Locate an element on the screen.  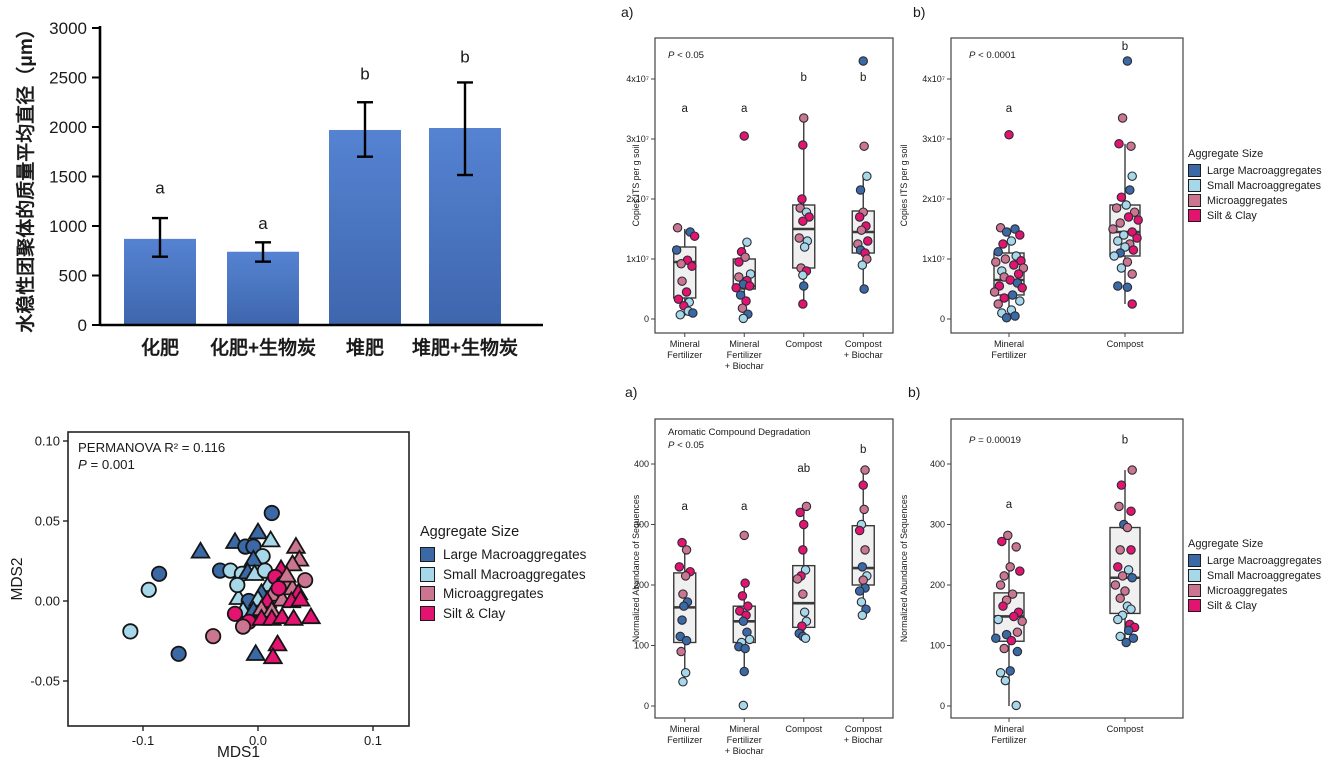
panel-label-r1a: a) is located at coordinates (627, 12).